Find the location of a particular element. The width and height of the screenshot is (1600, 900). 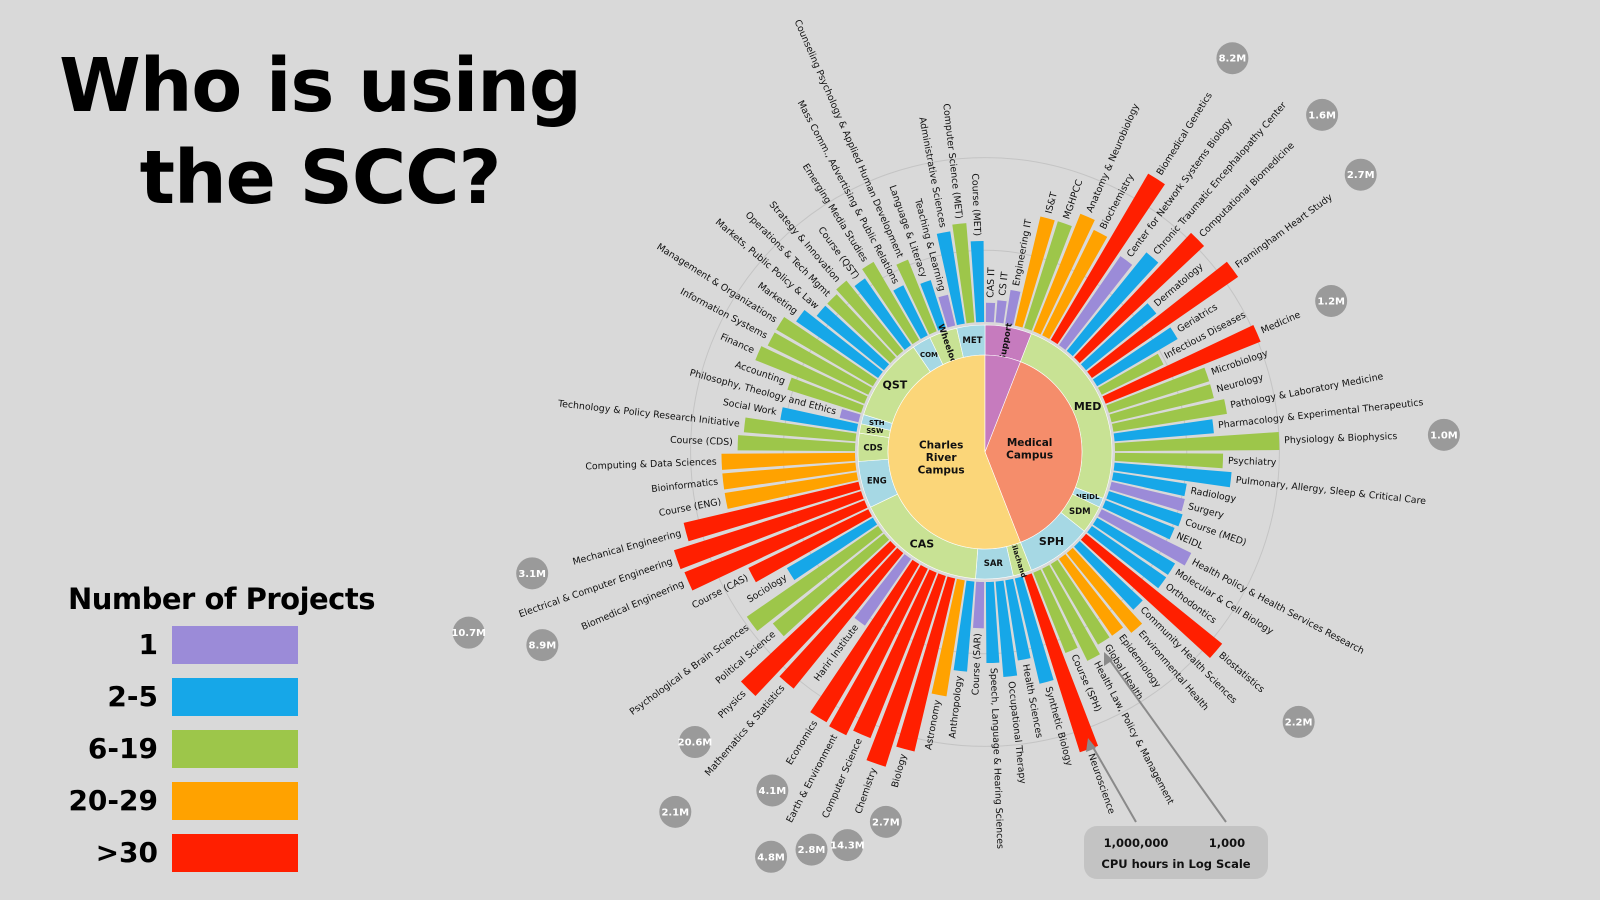

bar-biochemistry is located at coordinates (1075, 284).